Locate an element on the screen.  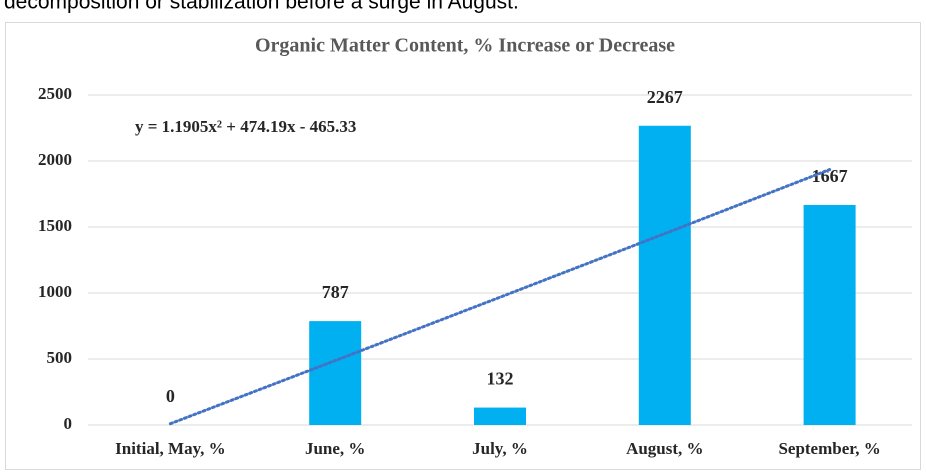
data-label: 787 is located at coordinates (335, 292).